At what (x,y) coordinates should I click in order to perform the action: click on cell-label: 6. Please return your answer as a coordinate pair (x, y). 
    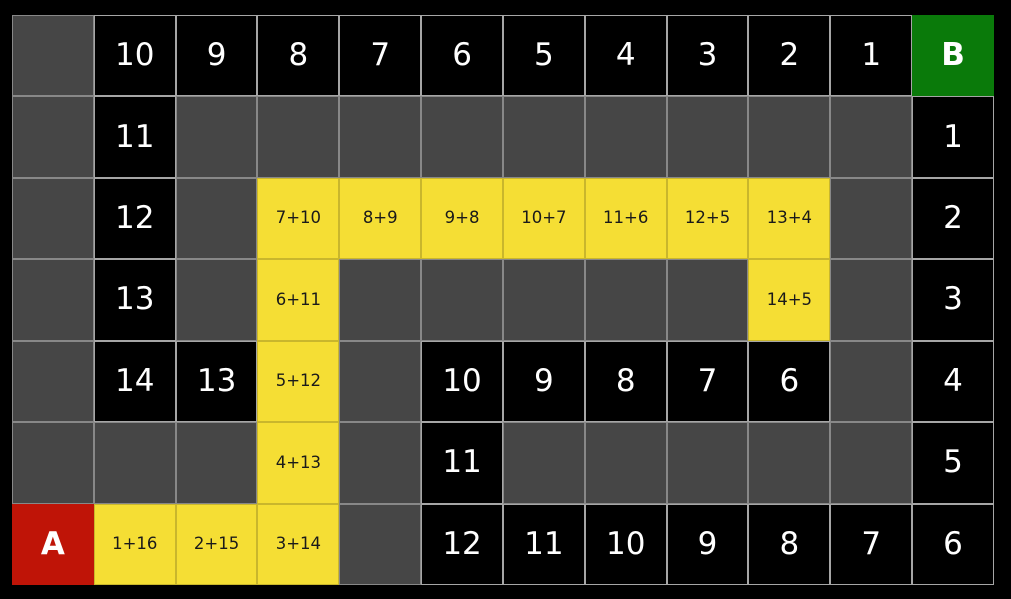
    Looking at the image, I should click on (953, 543).